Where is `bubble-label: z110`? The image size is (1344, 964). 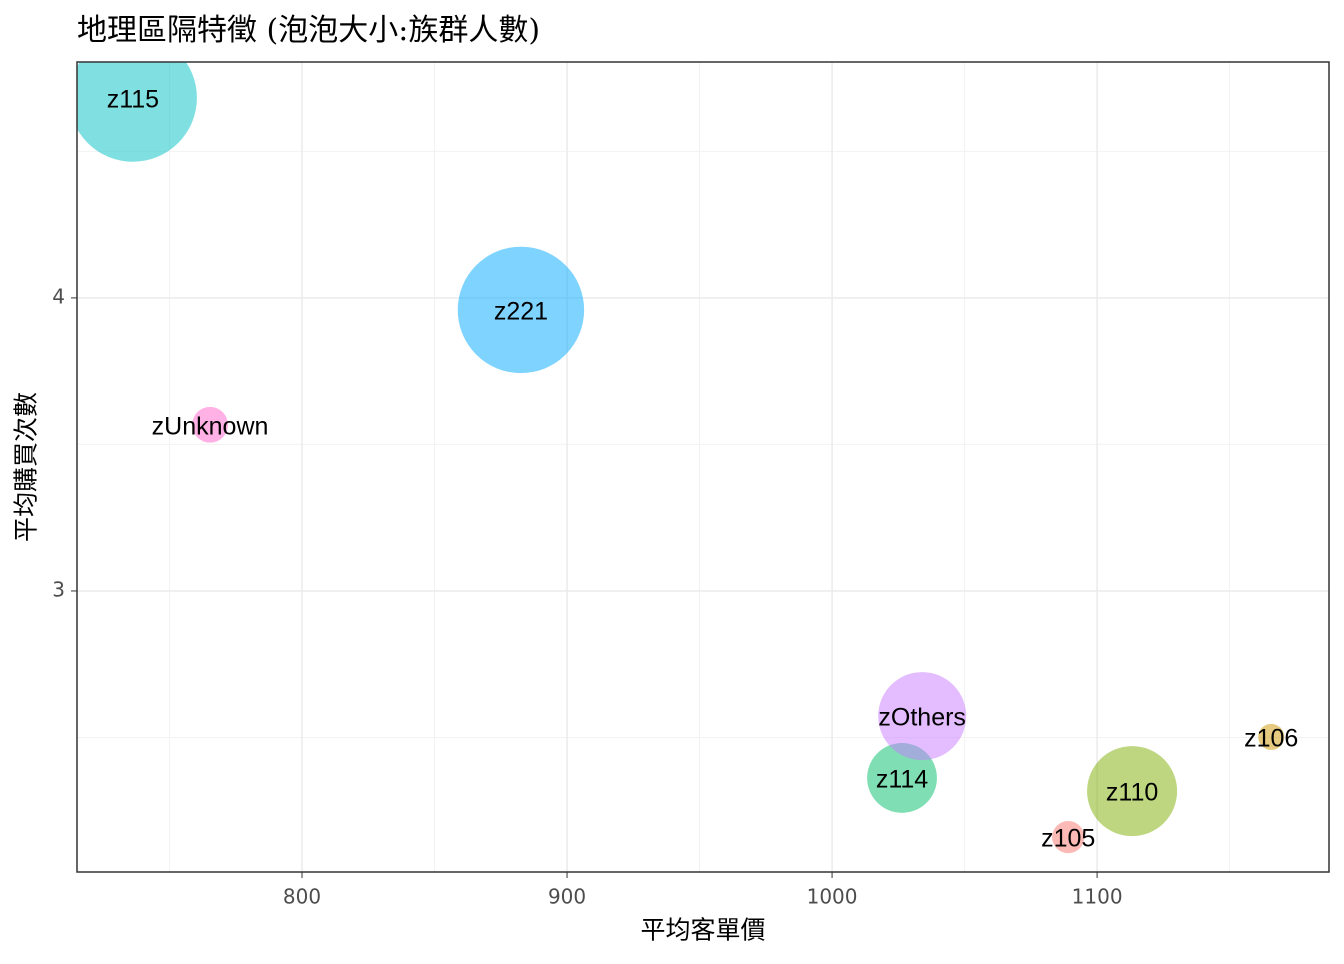 bubble-label: z110 is located at coordinates (1132, 793).